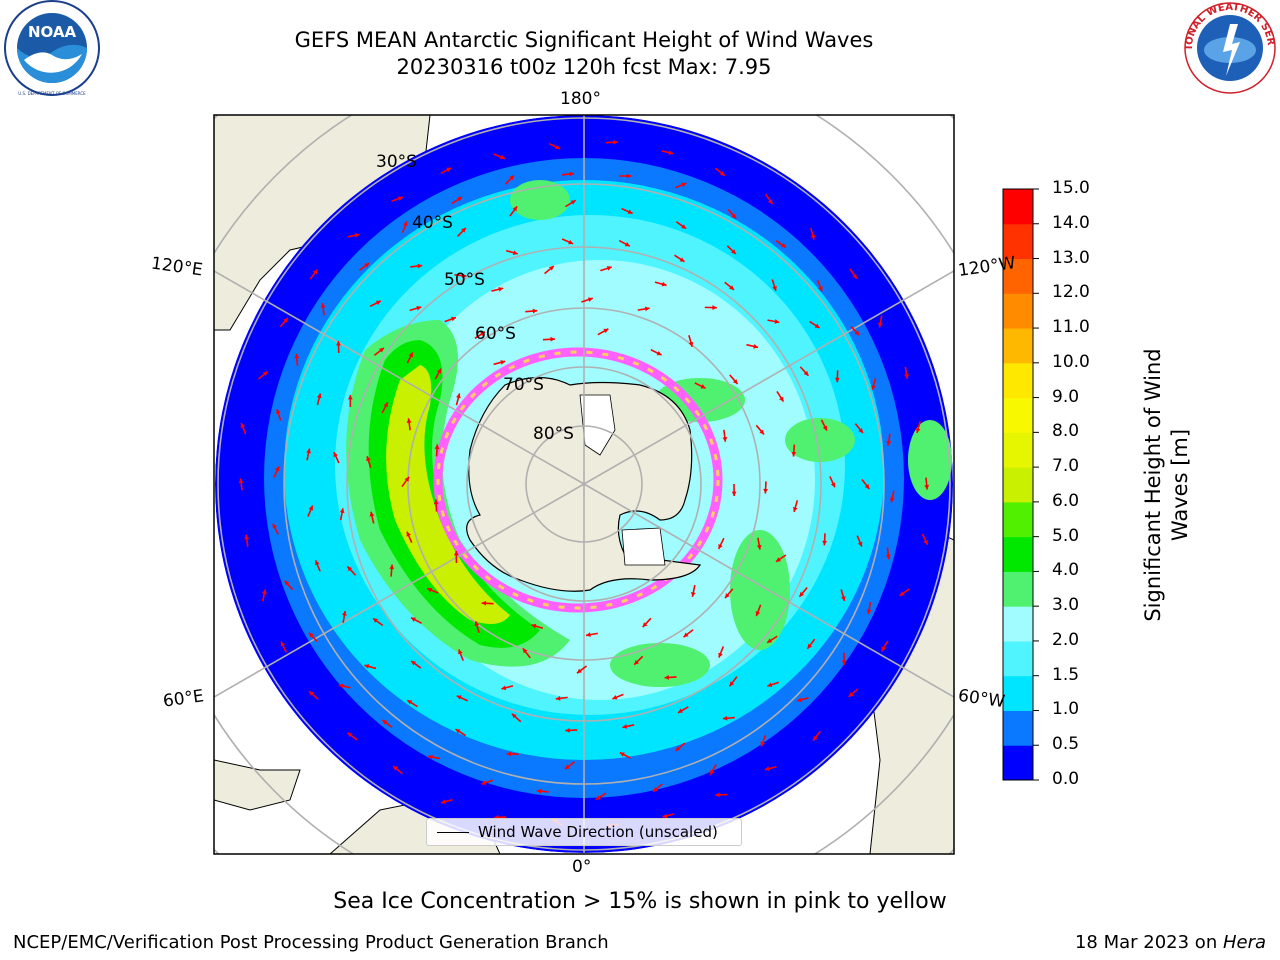 The height and width of the screenshot is (960, 1280). Describe the element at coordinates (1066, 500) in the screenshot. I see `colorbar-tick-label: 6.0` at that location.